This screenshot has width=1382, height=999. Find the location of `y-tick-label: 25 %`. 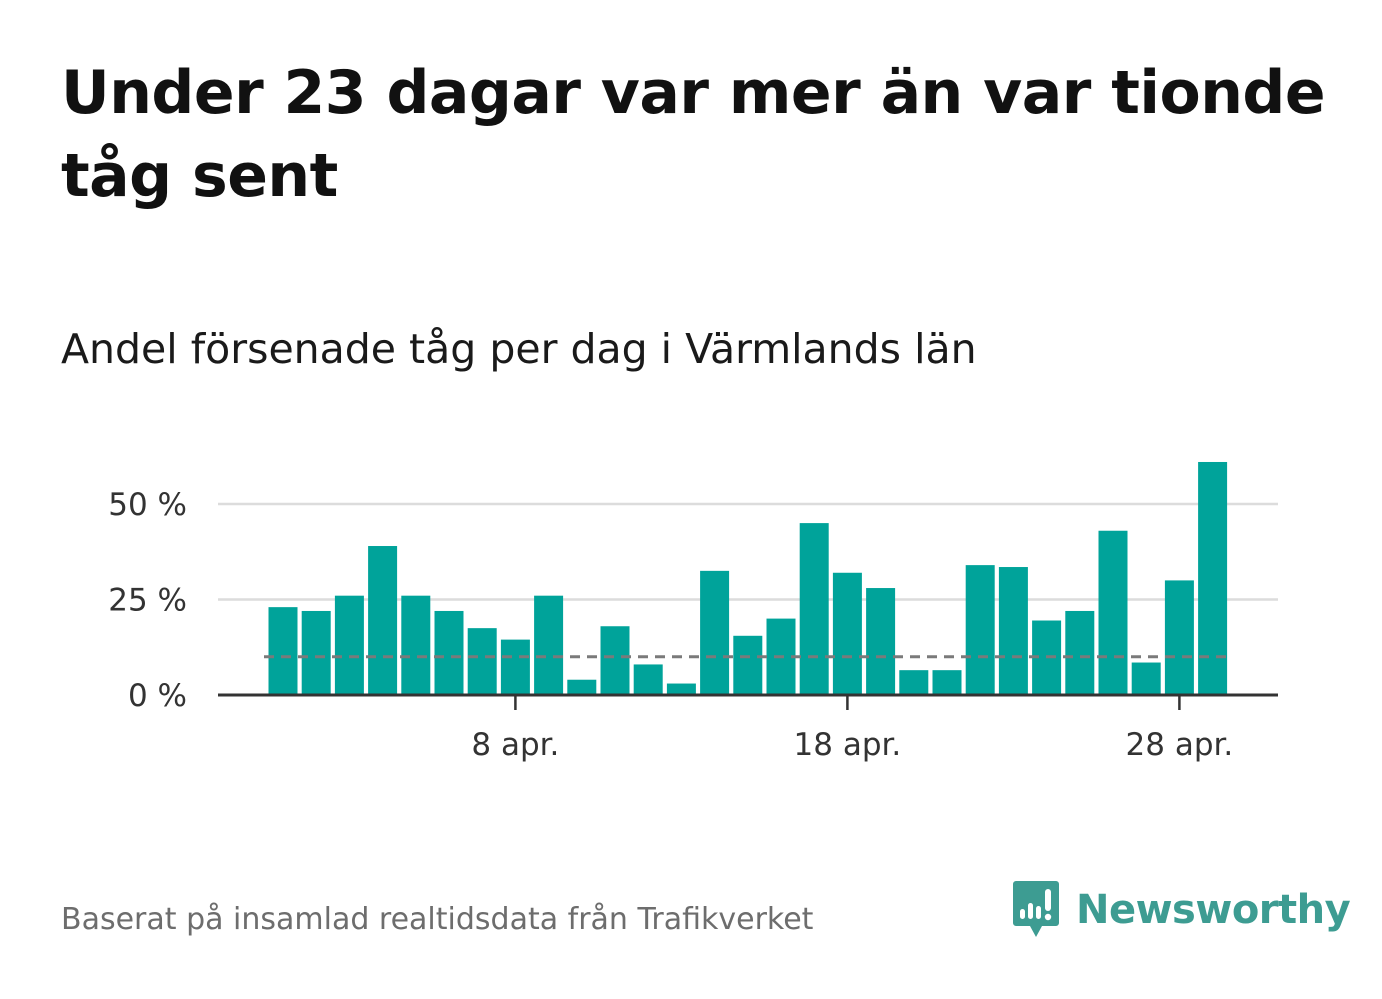

y-tick-label: 25 % is located at coordinates (147, 601).